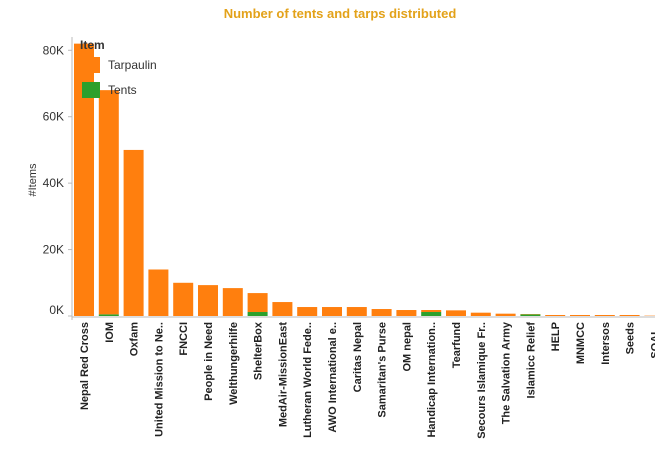  What do you see at coordinates (340, 13) in the screenshot?
I see `chart-title: Number of tents and tarps distributed` at bounding box center [340, 13].